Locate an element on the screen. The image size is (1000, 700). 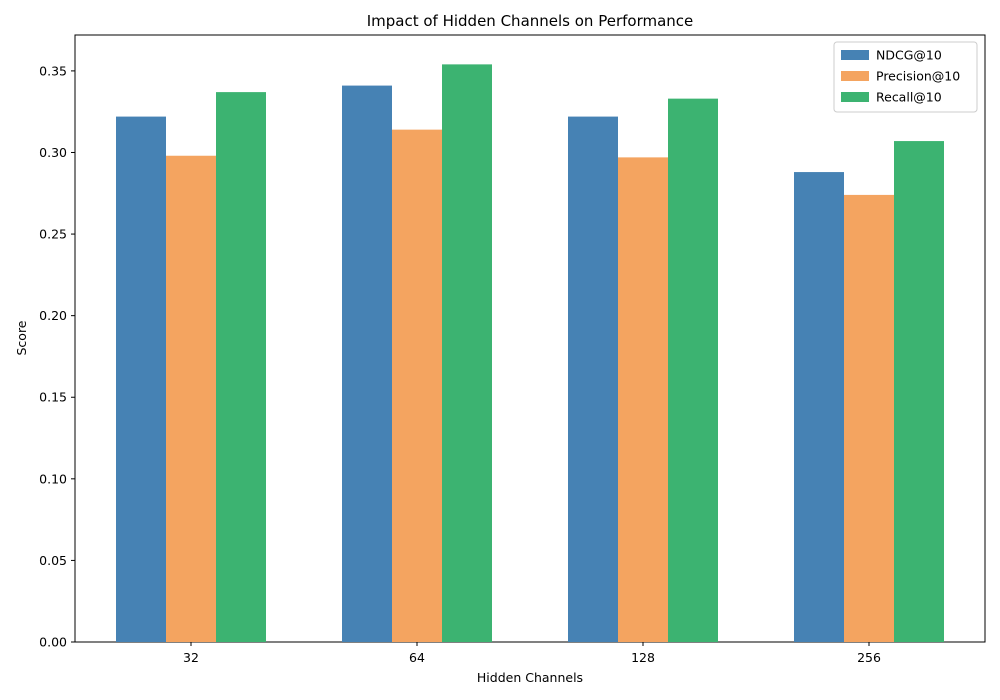
x-tick-label: 256 is located at coordinates (869, 657).